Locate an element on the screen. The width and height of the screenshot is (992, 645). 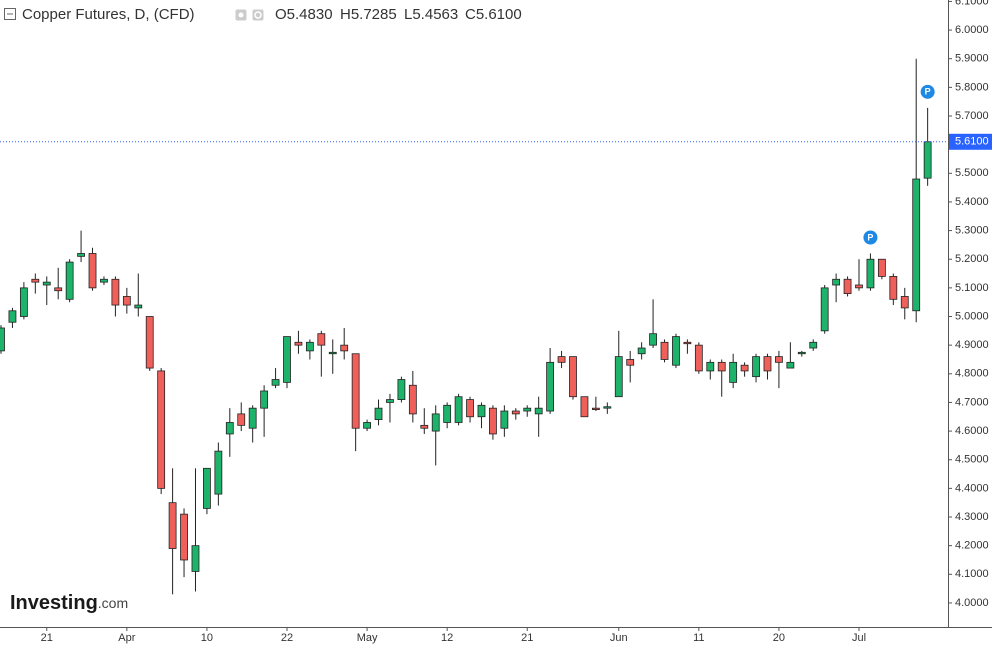
watermark-brand: Investing is located at coordinates (54, 603).